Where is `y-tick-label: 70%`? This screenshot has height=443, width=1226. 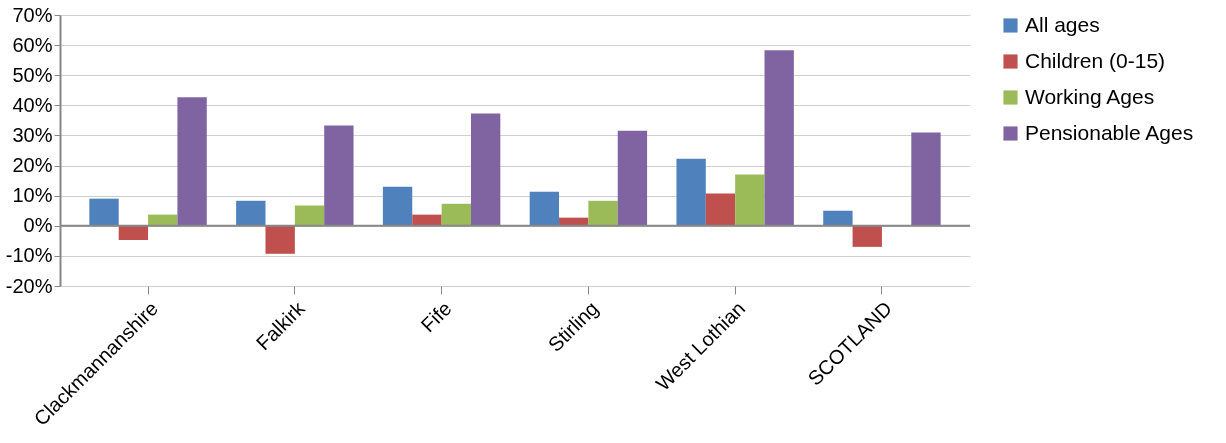
y-tick-label: 70% is located at coordinates (32, 14).